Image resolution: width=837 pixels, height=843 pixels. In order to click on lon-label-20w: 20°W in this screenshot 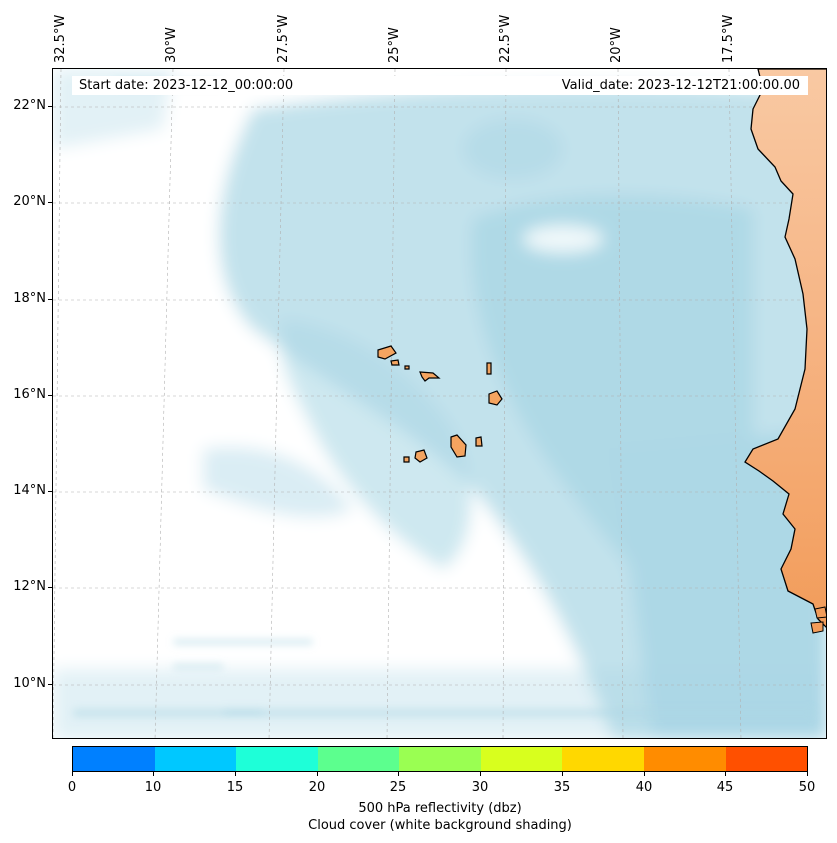, I will do `click(616, 45)`.